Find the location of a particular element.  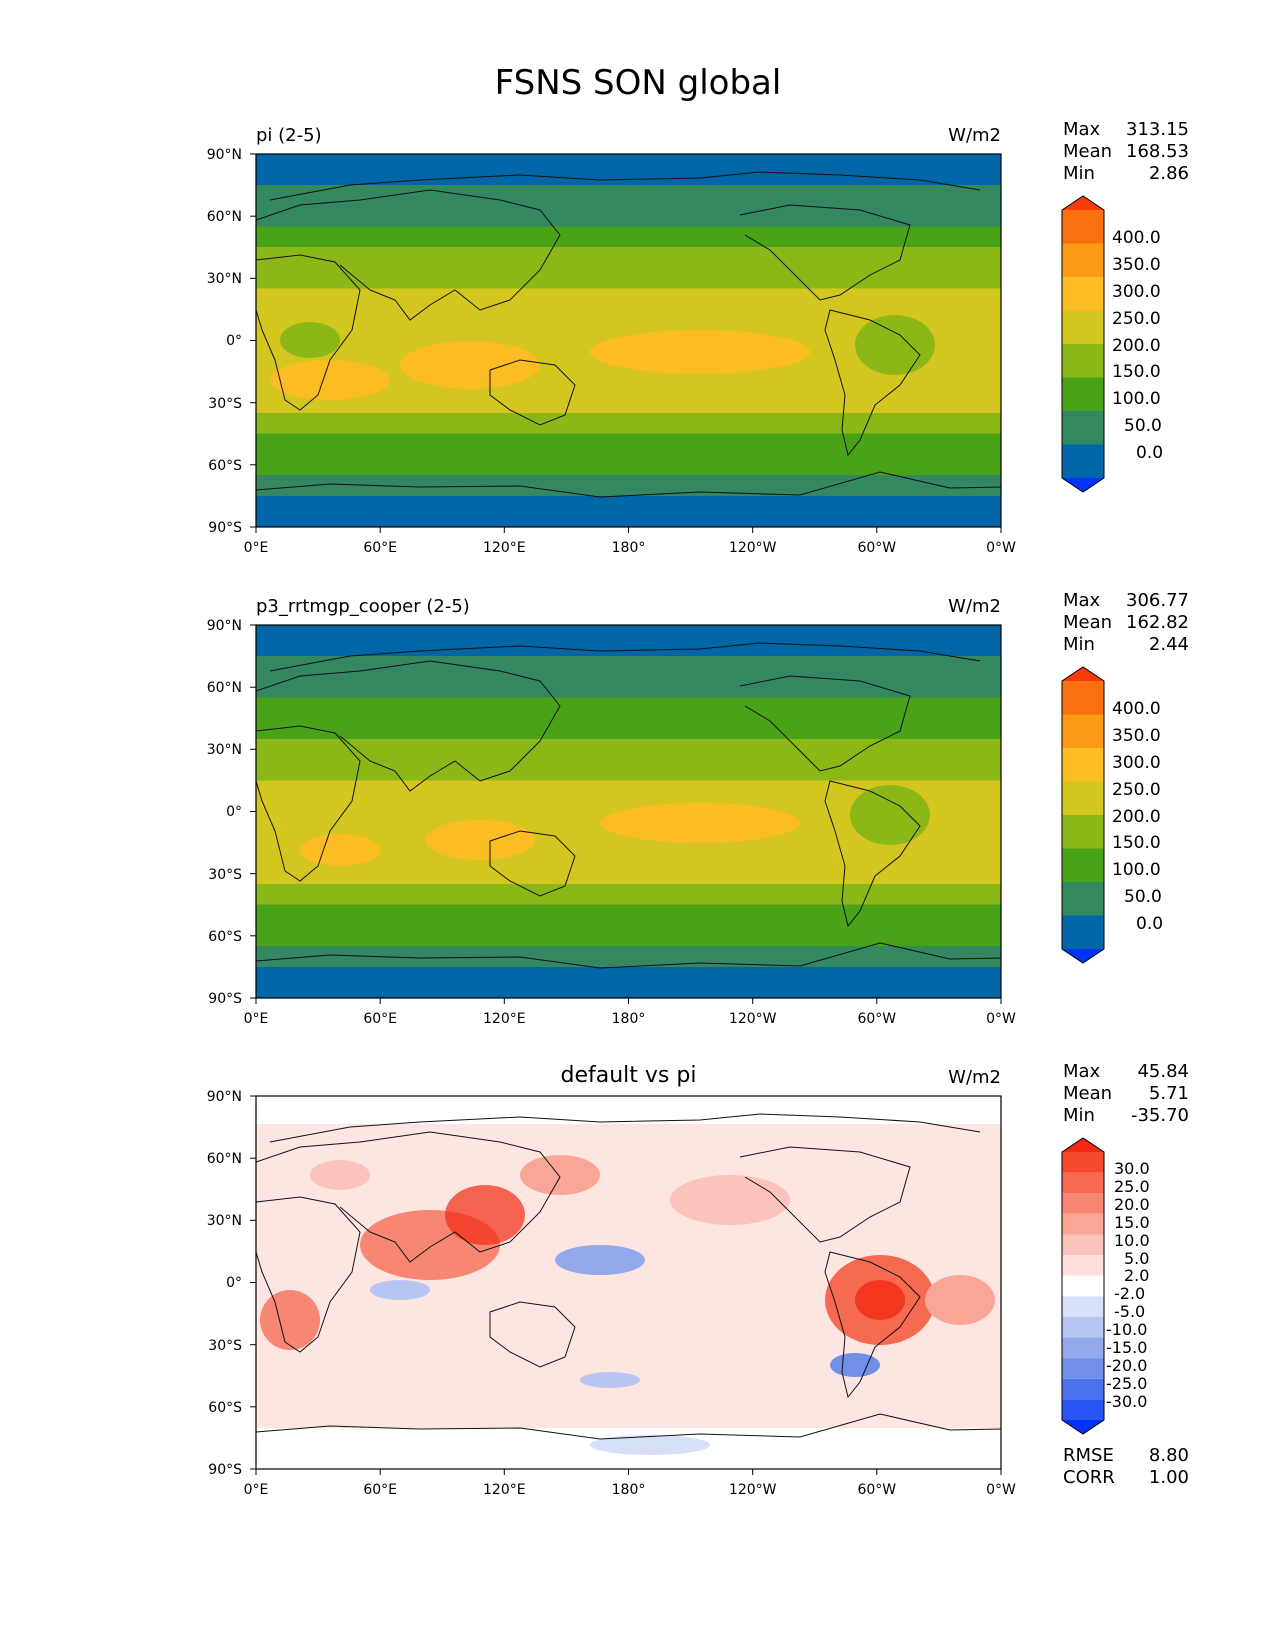

panel-3-colorbar-label: -10.0 is located at coordinates (1126, 1329).